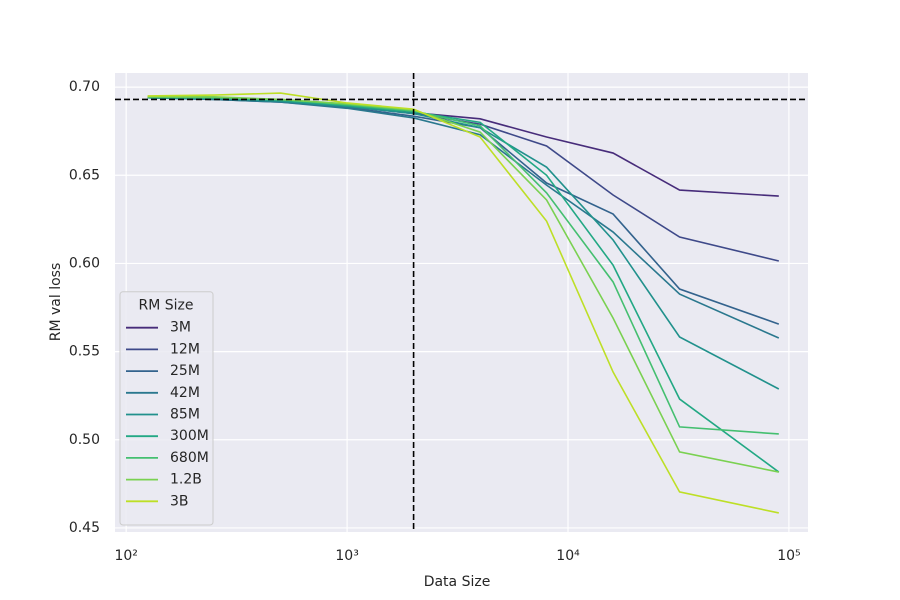  I want to click on y-tick-label: 0.70, so click(84, 87).